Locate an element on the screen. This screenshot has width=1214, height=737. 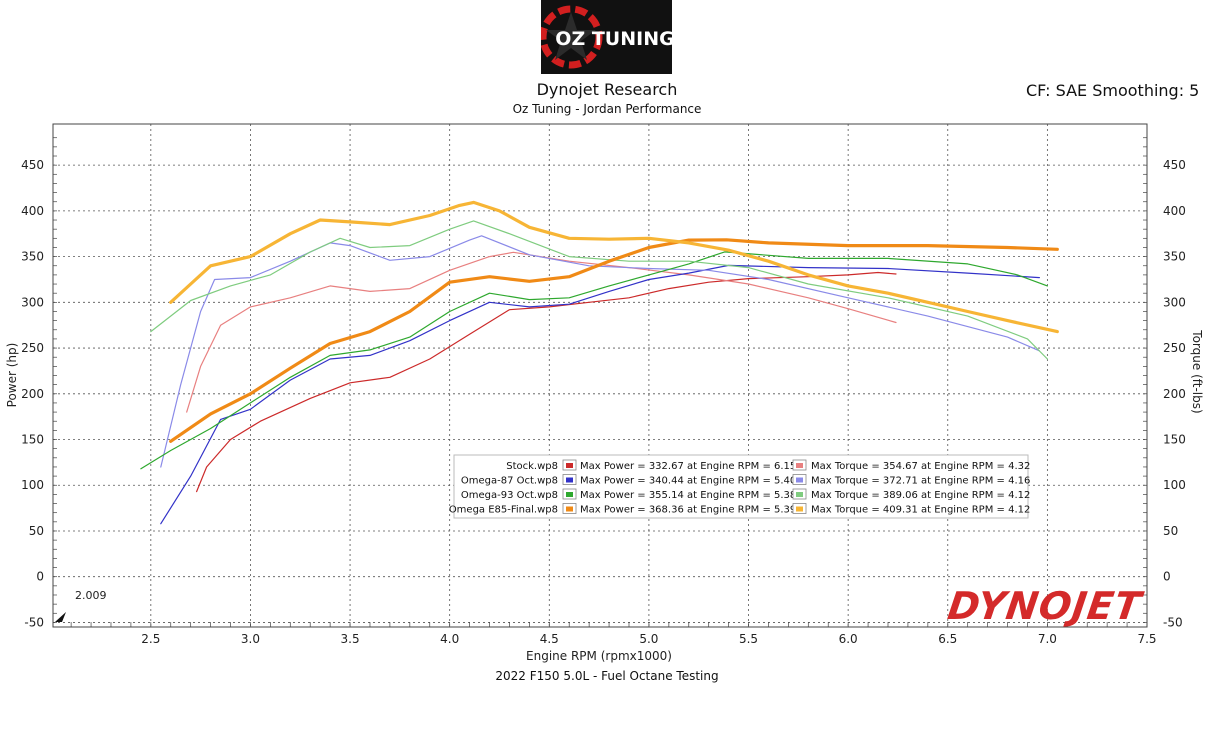
x-tick-label: 3.5 is located at coordinates (350, 639).